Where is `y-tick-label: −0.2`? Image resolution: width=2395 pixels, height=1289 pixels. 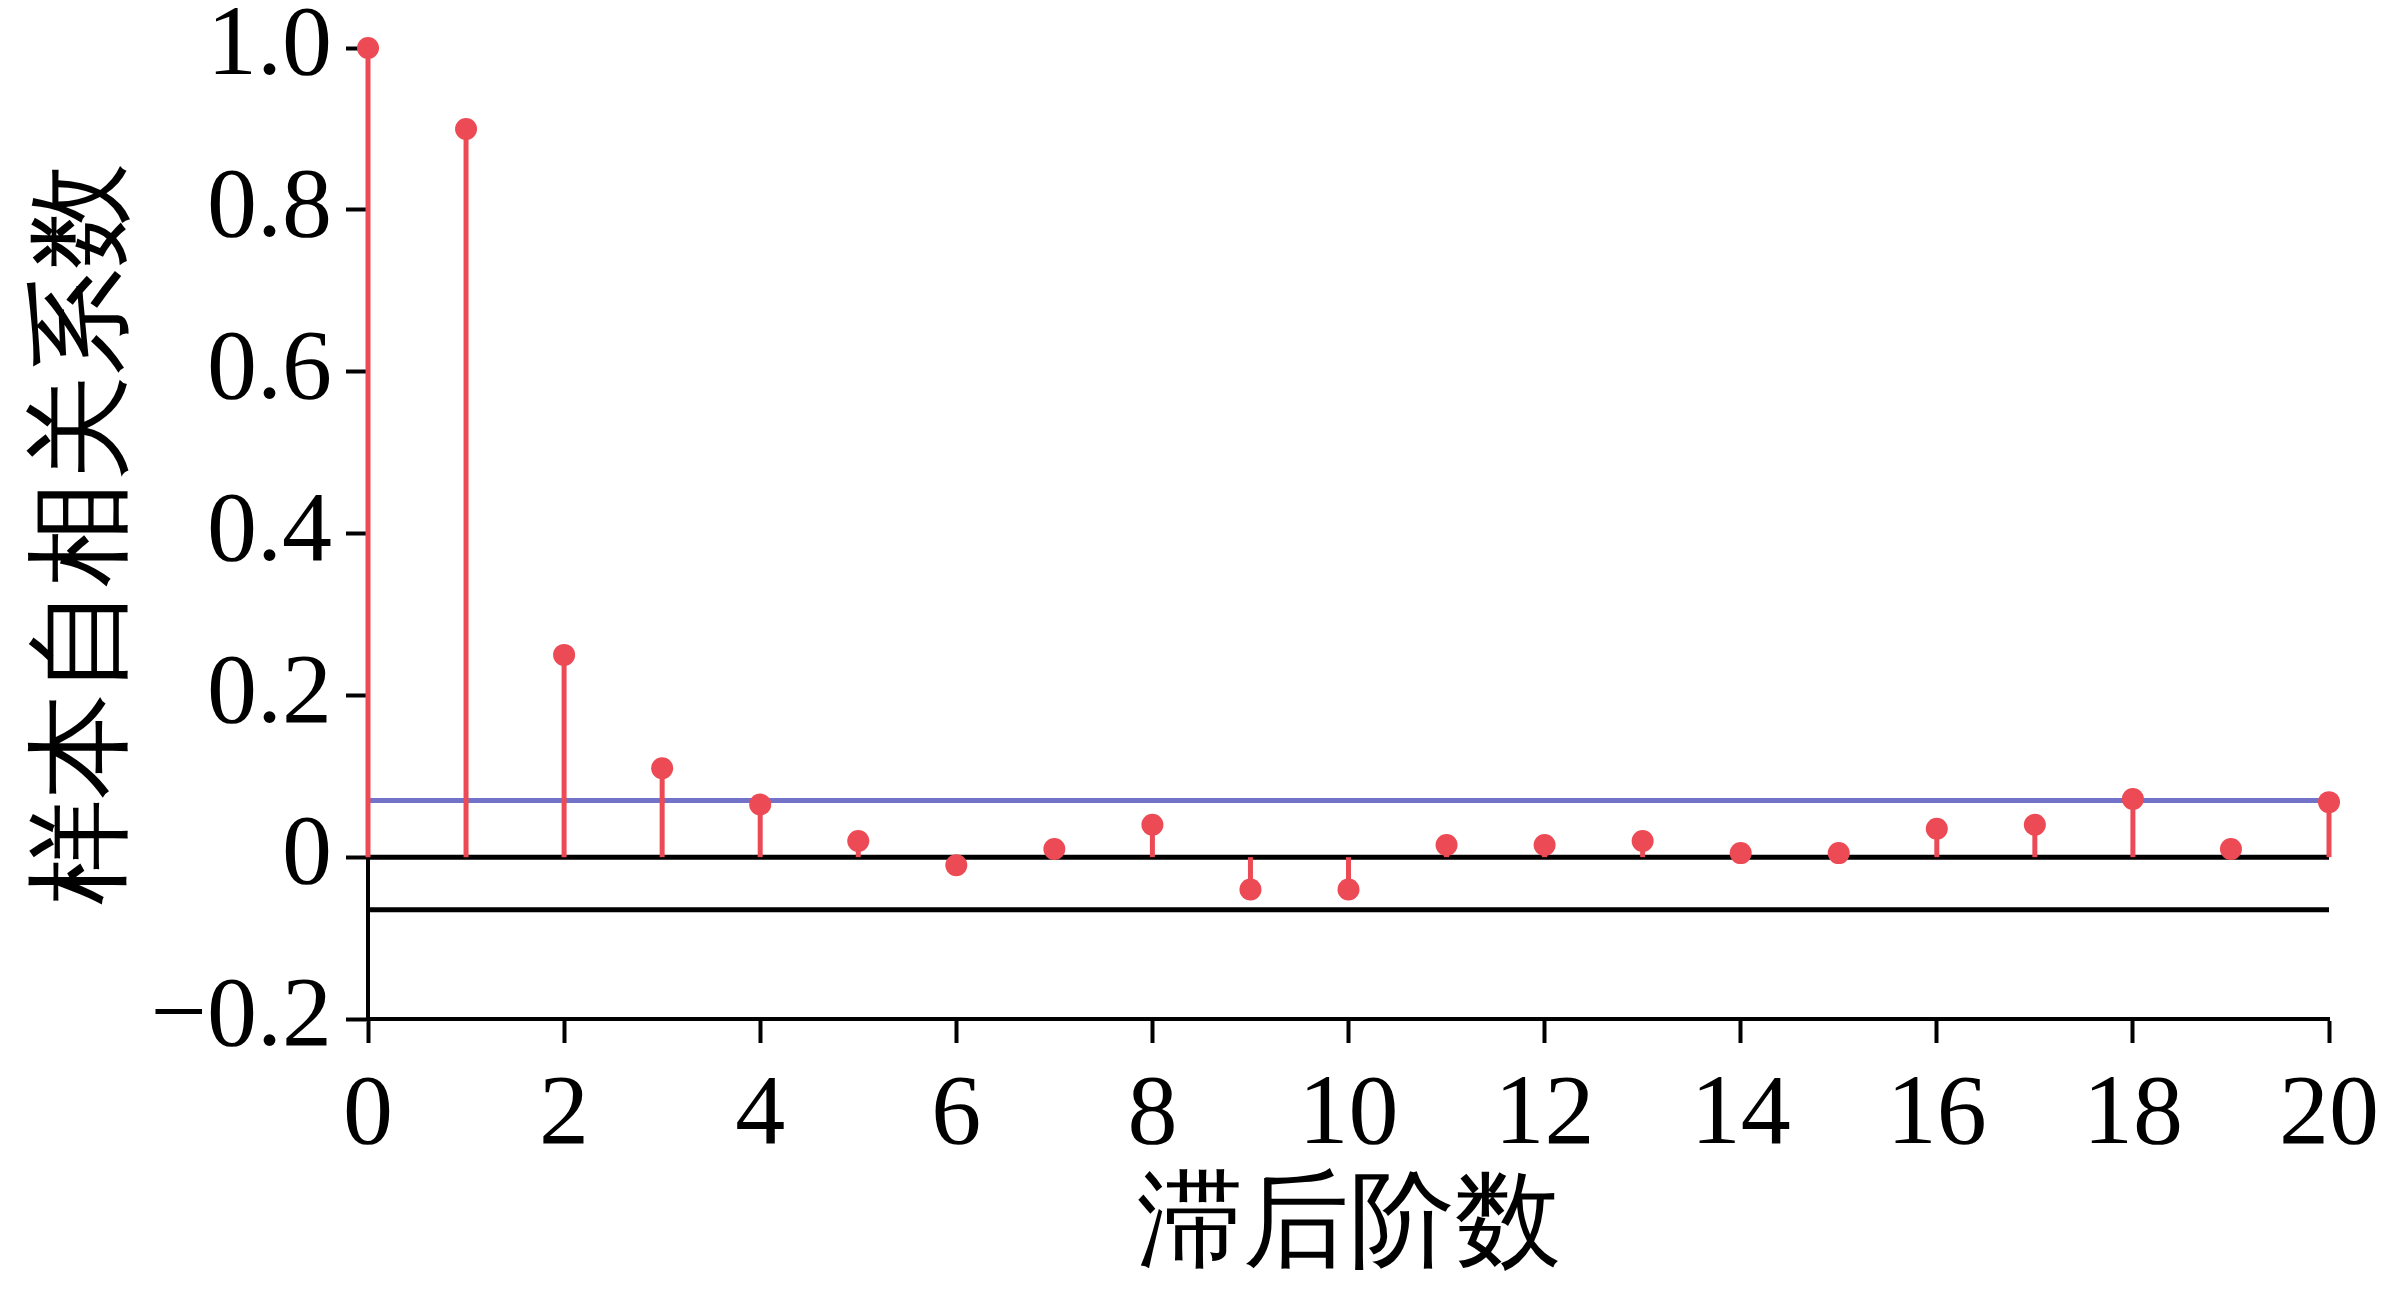 y-tick-label: −0.2 is located at coordinates (241, 1012).